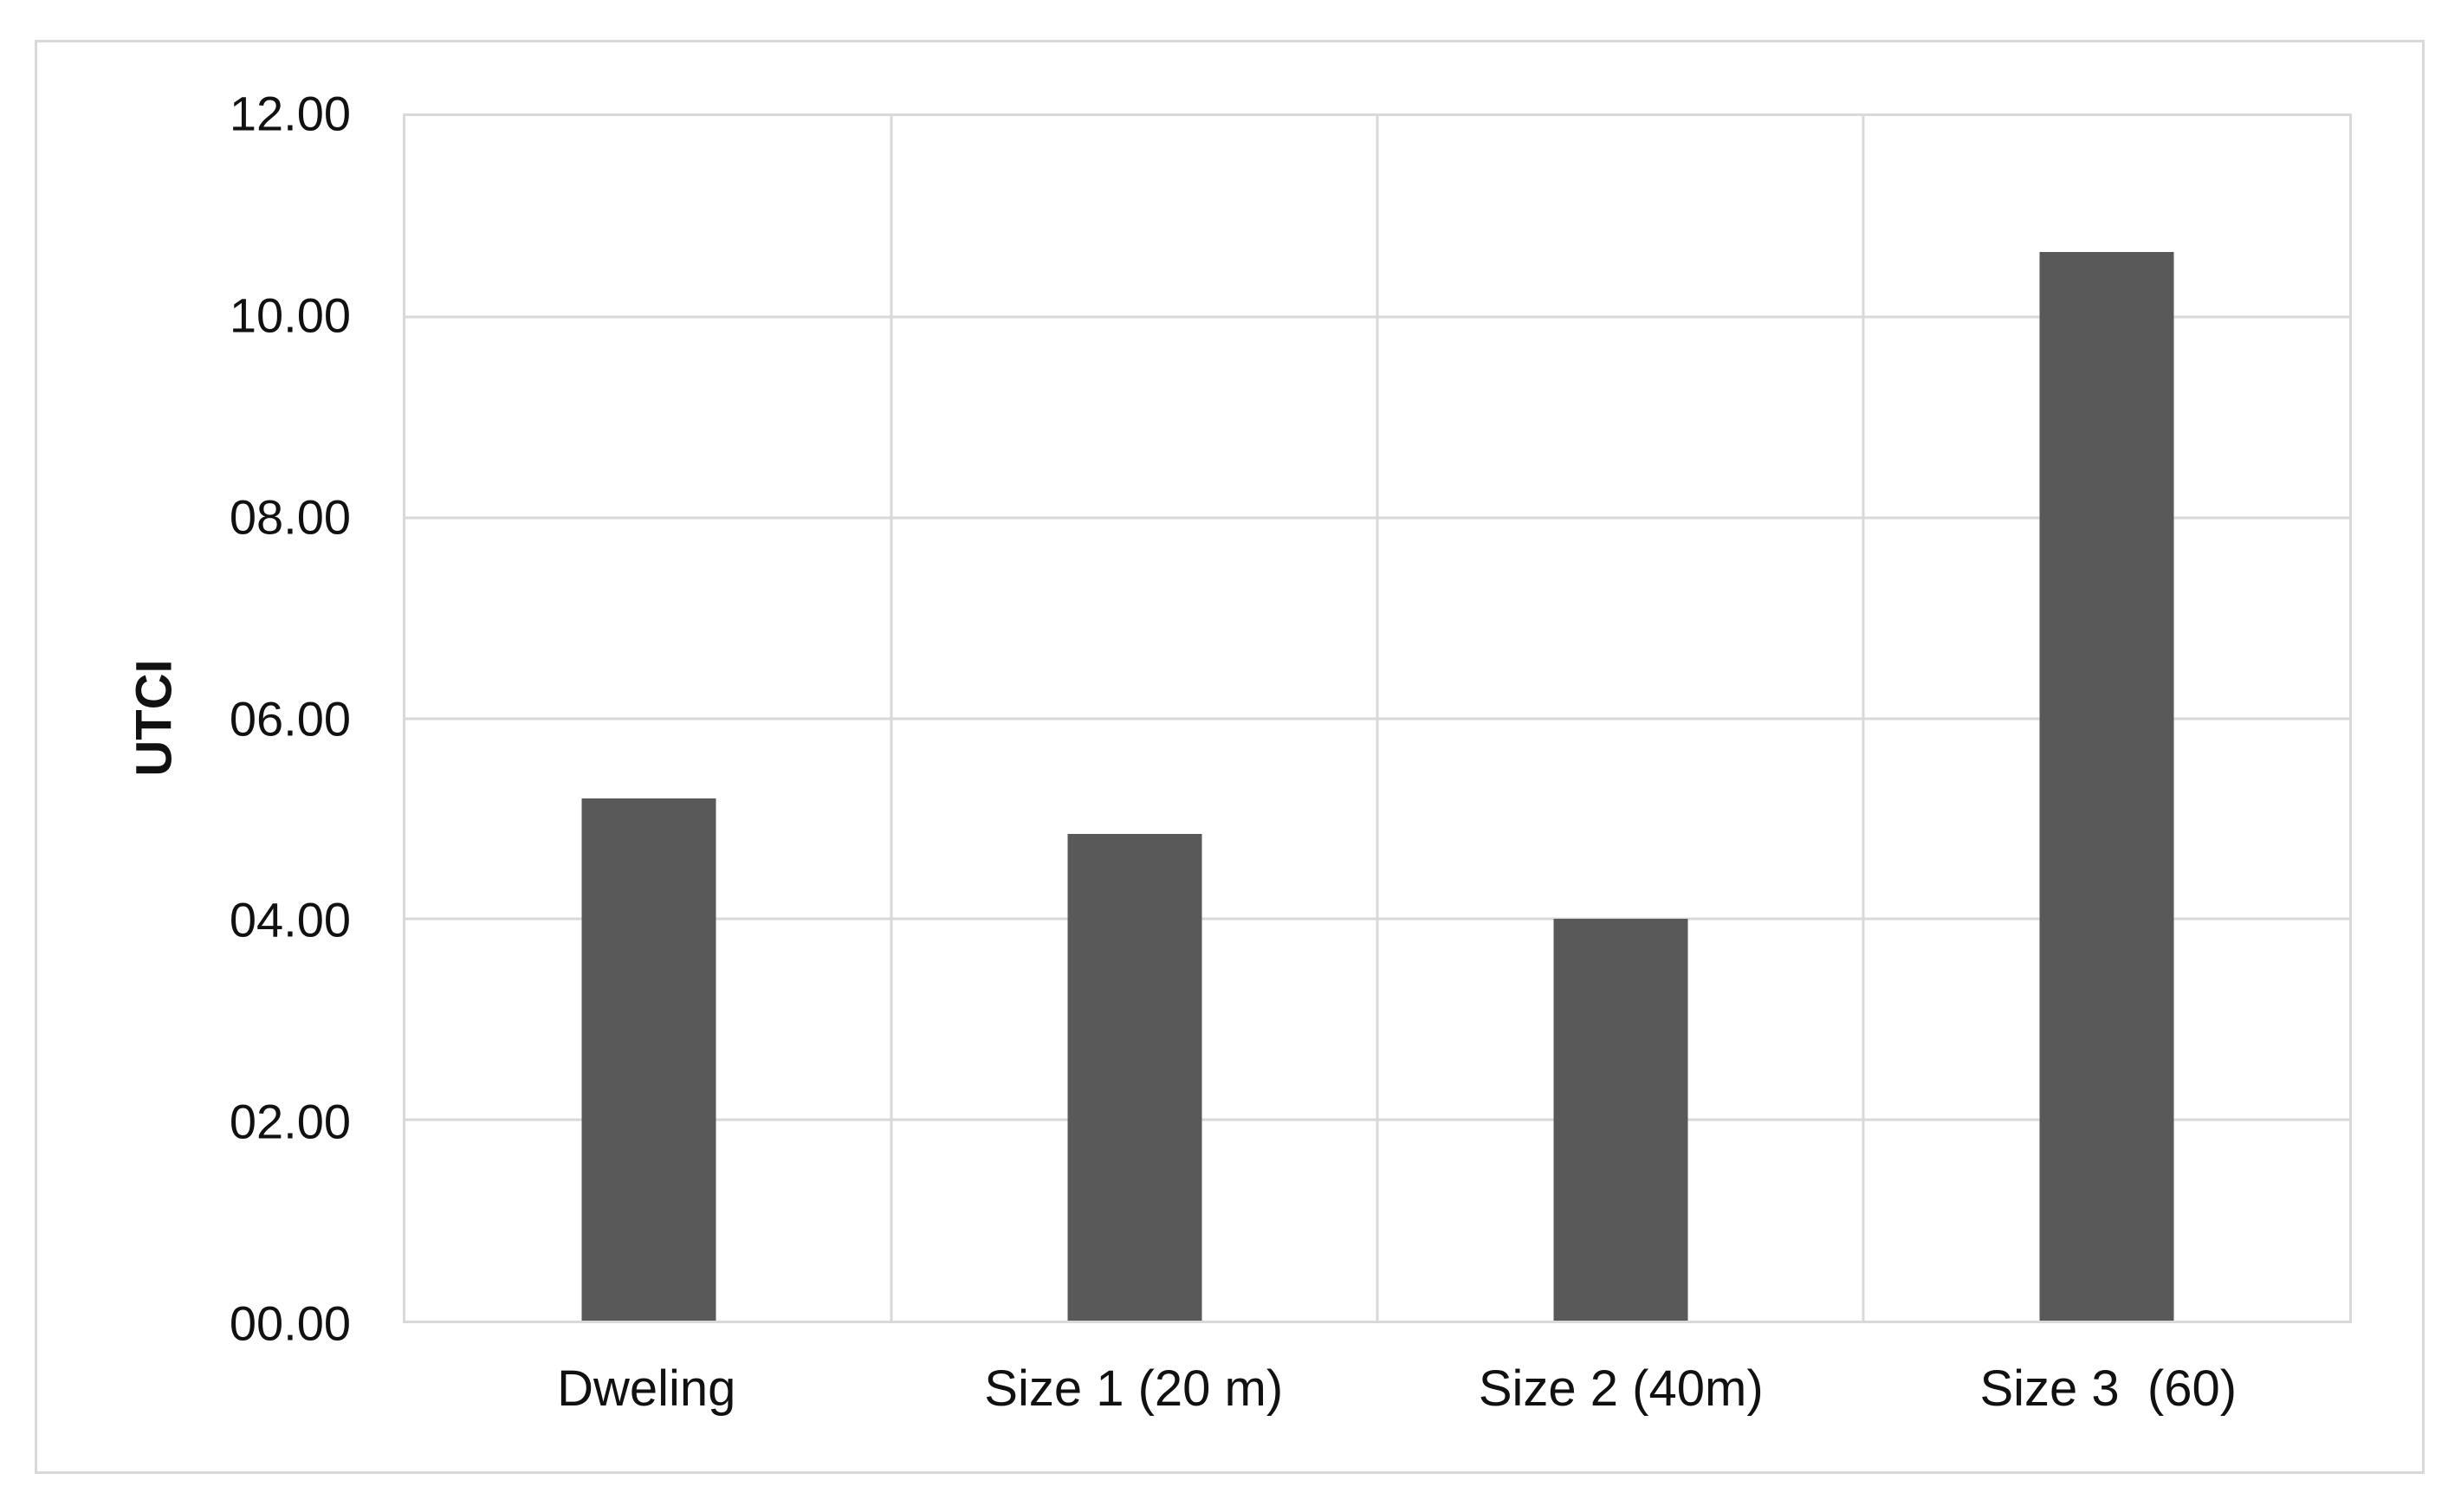 The image size is (2461, 1512). I want to click on bar-size-1-20-m, so click(1134, 1077).